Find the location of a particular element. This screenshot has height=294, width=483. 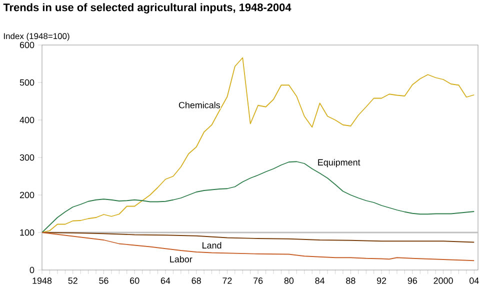

x-tick-label: 52 is located at coordinates (73, 281).